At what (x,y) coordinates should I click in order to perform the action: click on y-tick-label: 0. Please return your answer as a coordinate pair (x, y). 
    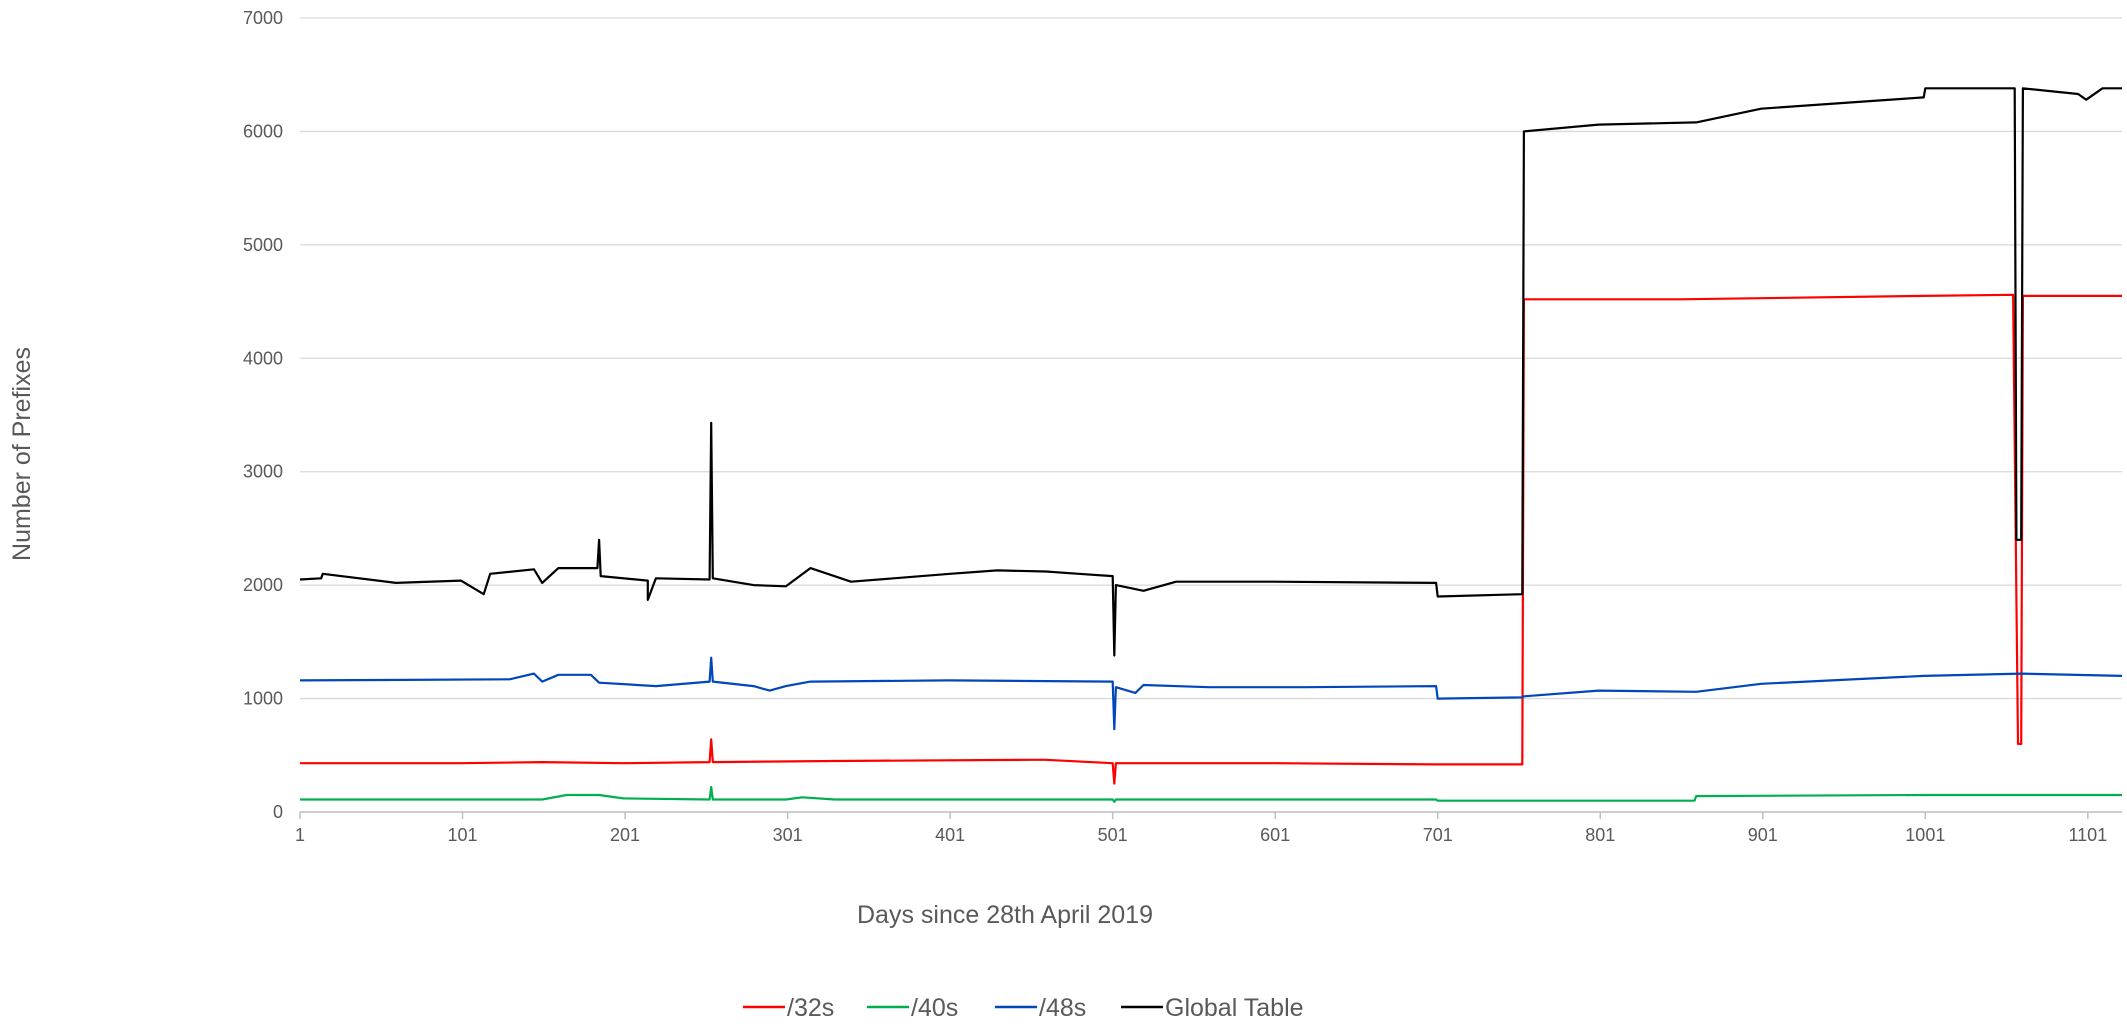
    Looking at the image, I should click on (278, 812).